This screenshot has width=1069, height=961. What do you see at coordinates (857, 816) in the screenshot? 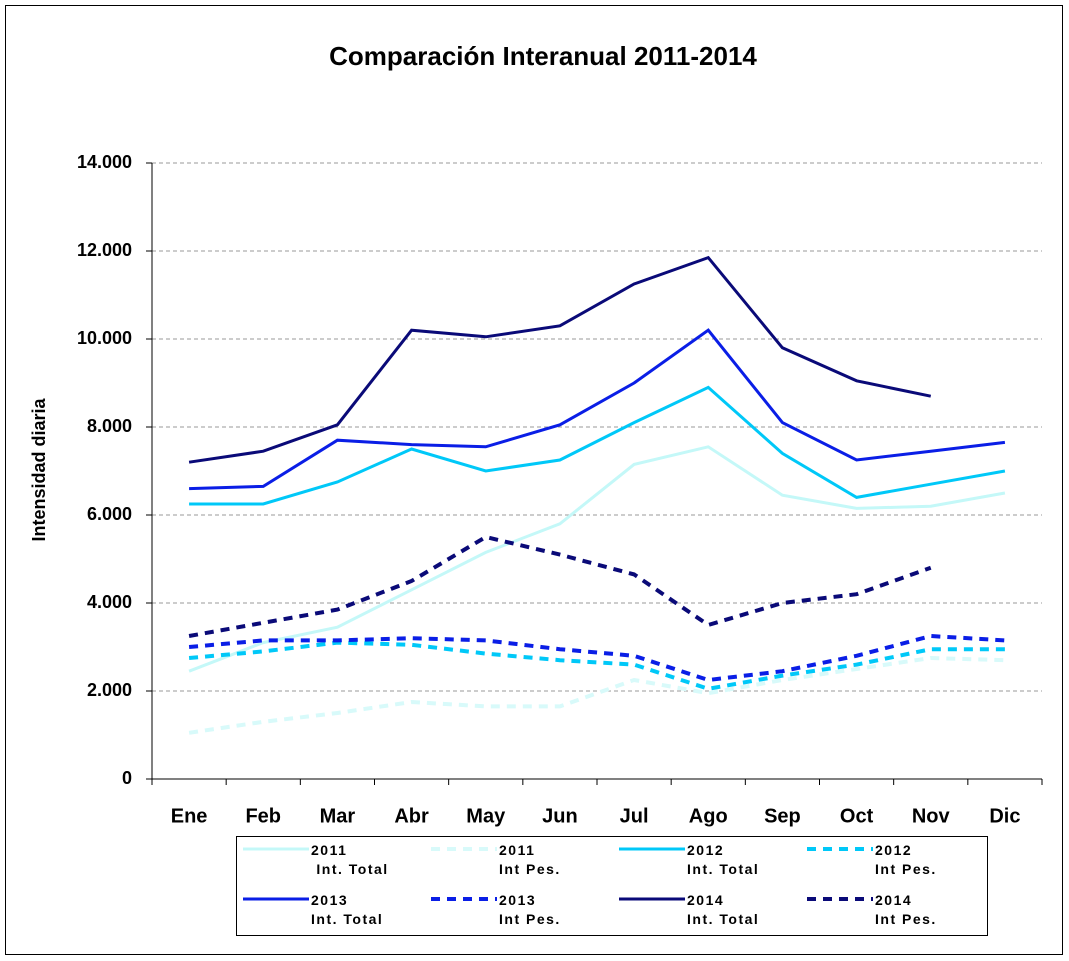
I see `x-tick-label: Oct` at bounding box center [857, 816].